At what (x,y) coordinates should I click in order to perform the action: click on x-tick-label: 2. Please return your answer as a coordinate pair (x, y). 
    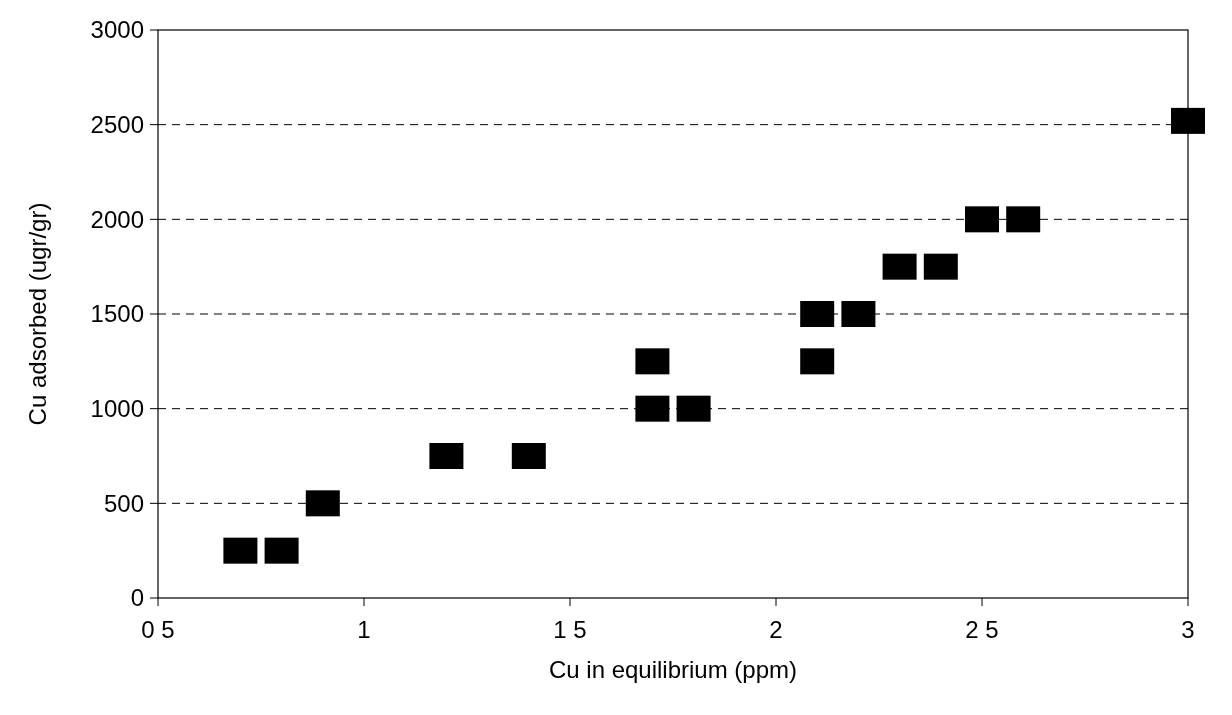
    Looking at the image, I should click on (776, 629).